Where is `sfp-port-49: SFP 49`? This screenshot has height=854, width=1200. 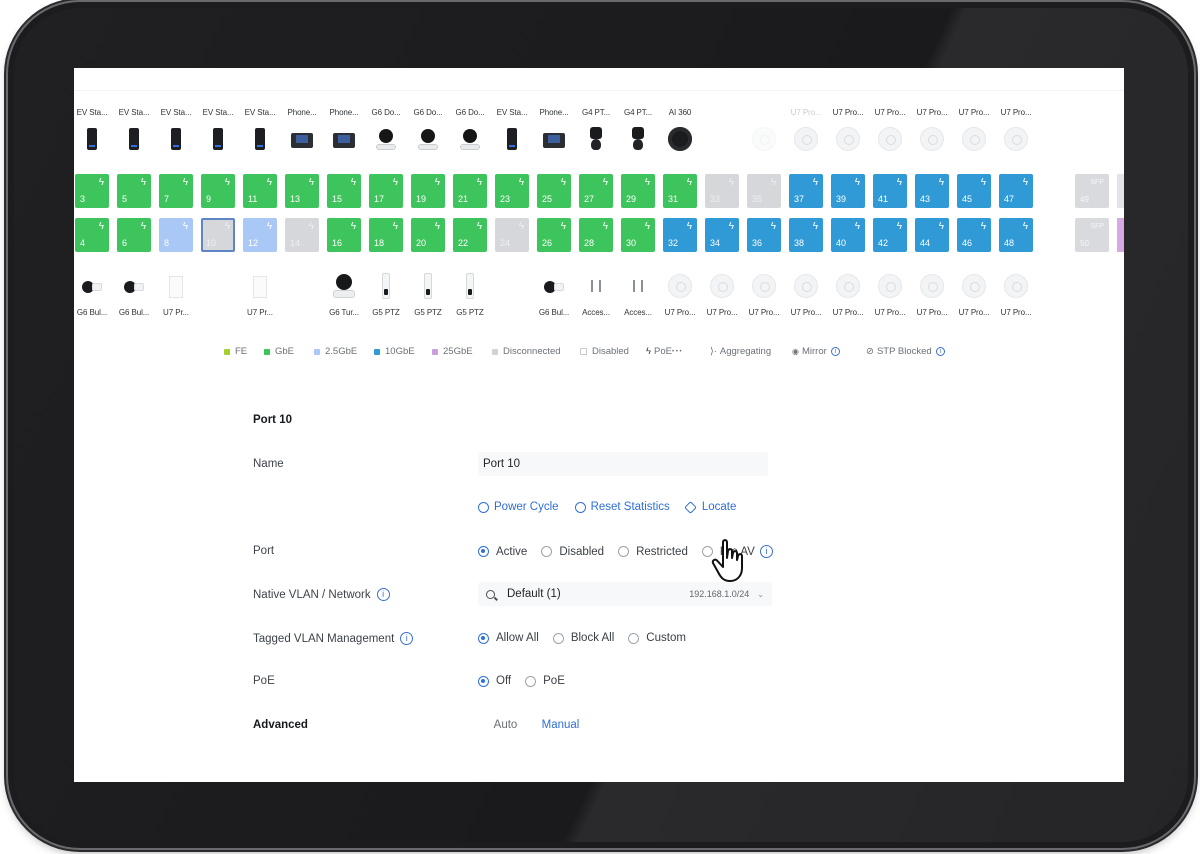 sfp-port-49: SFP 49 is located at coordinates (1092, 191).